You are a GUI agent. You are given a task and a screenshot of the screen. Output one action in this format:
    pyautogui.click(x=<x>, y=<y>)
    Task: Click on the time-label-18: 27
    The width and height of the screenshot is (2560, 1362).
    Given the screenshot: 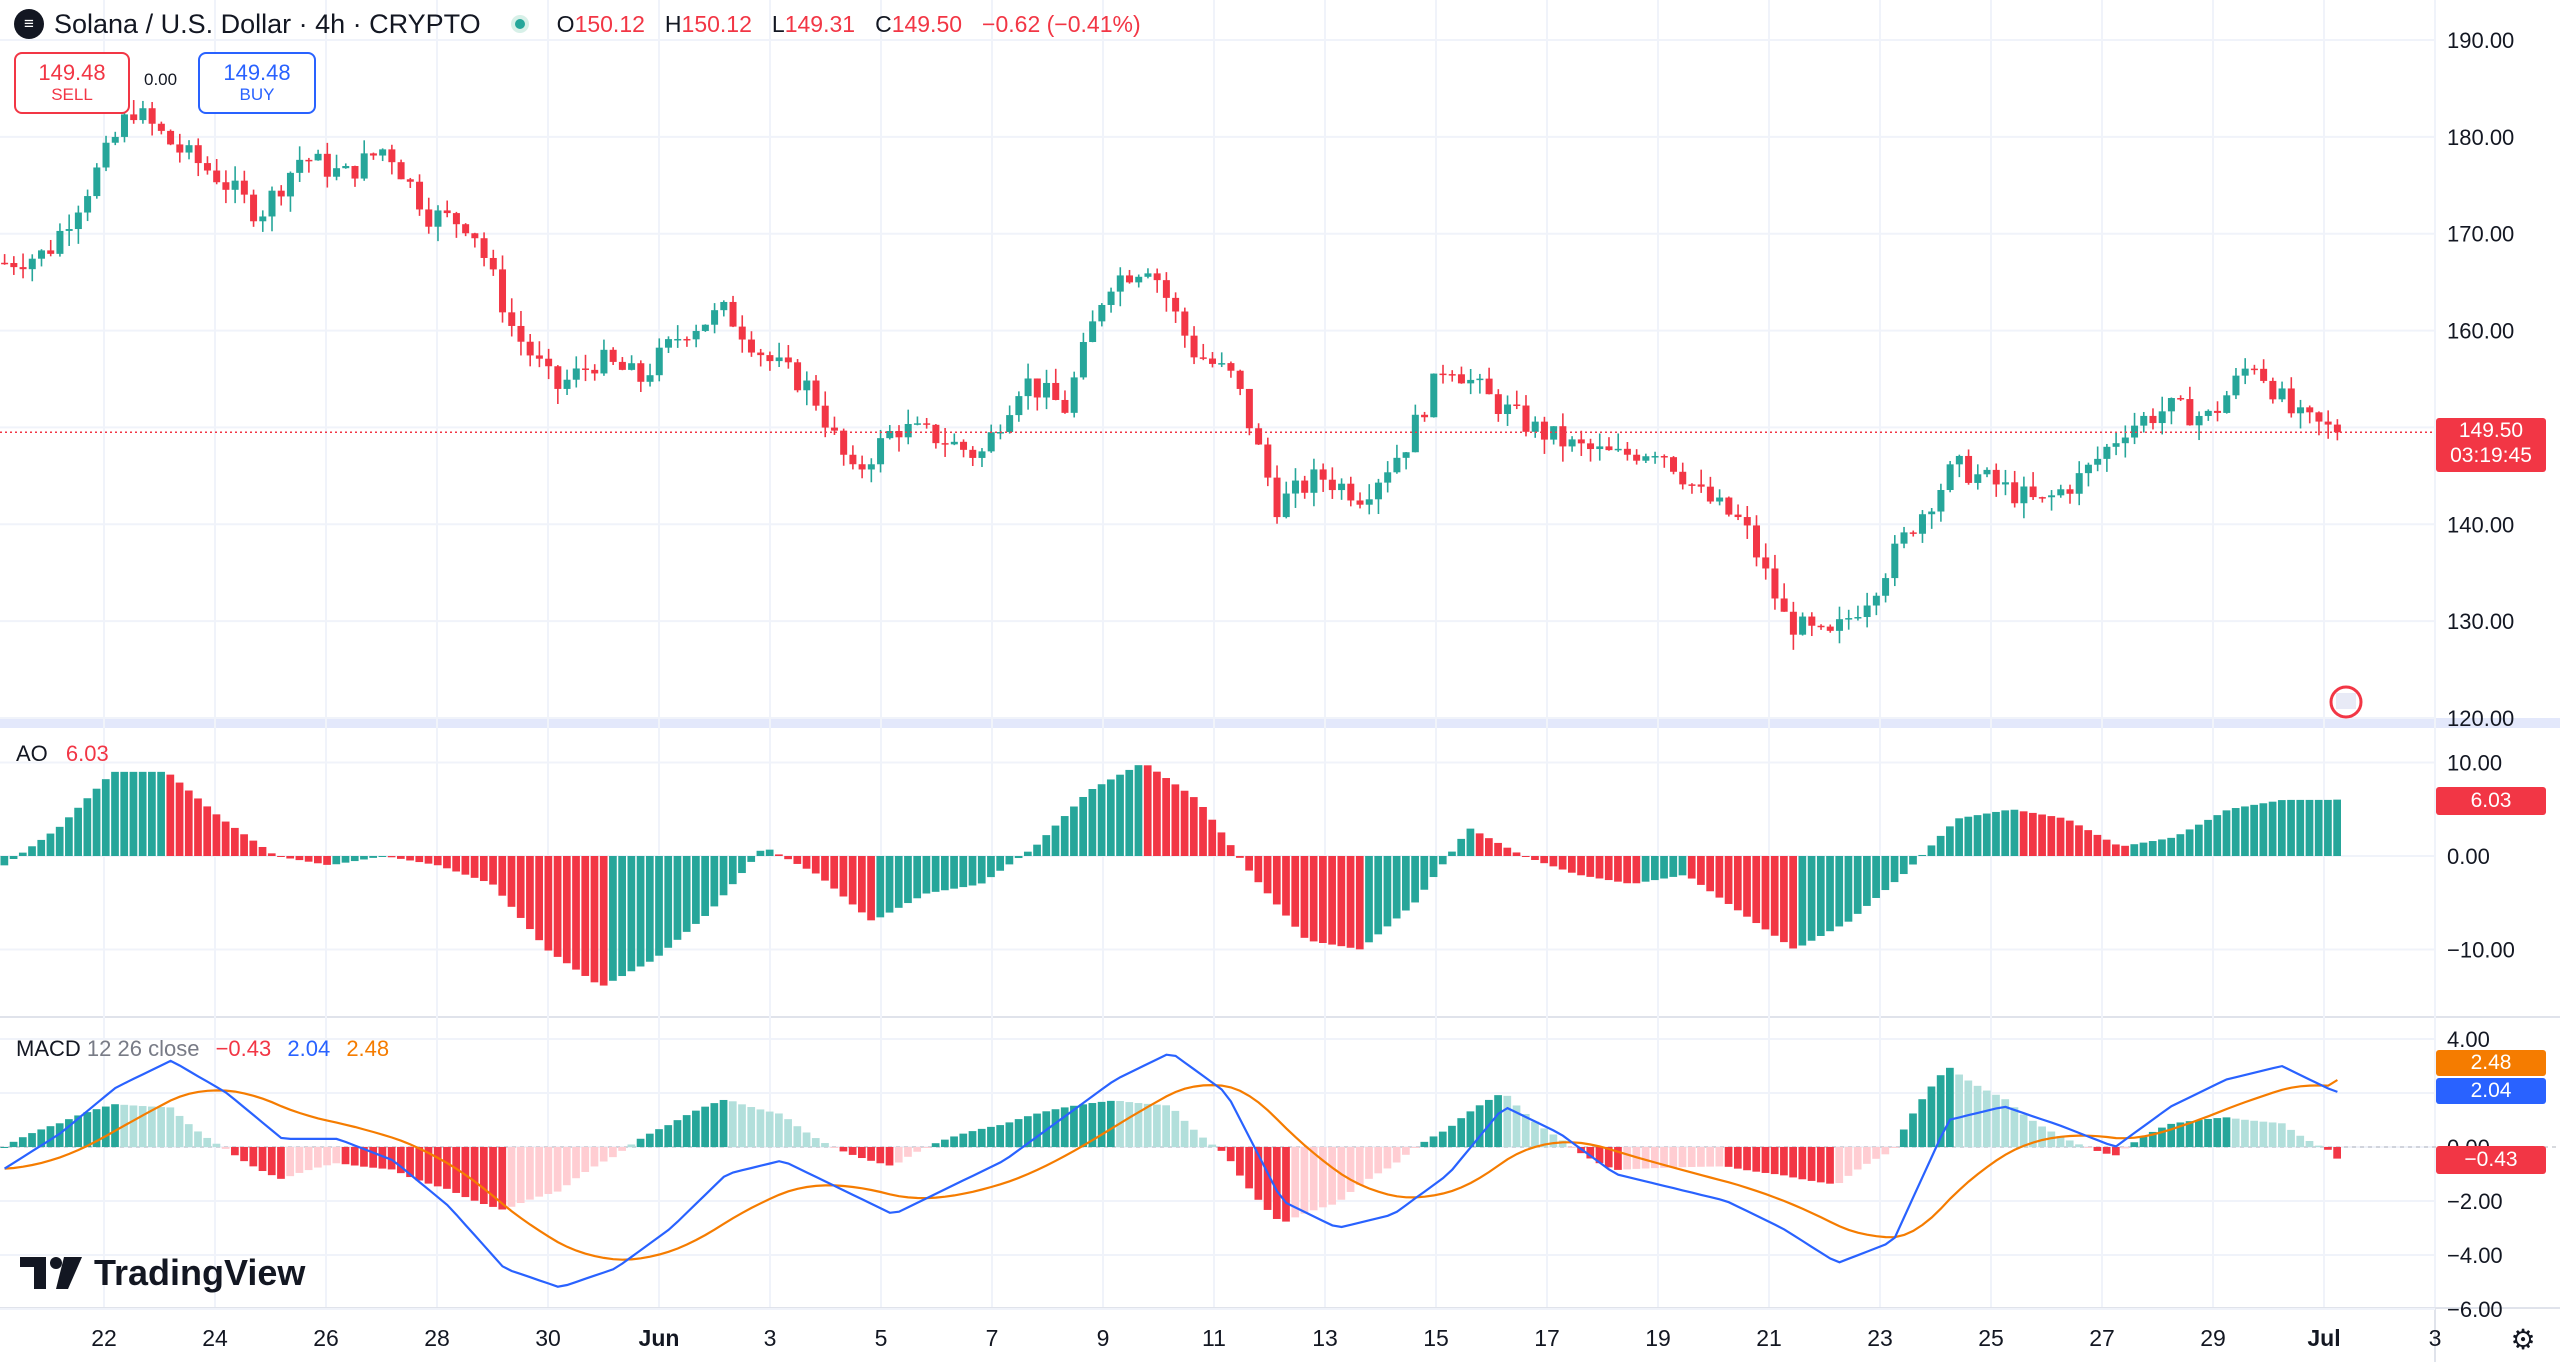 What is the action you would take?
    pyautogui.click(x=2102, y=1338)
    